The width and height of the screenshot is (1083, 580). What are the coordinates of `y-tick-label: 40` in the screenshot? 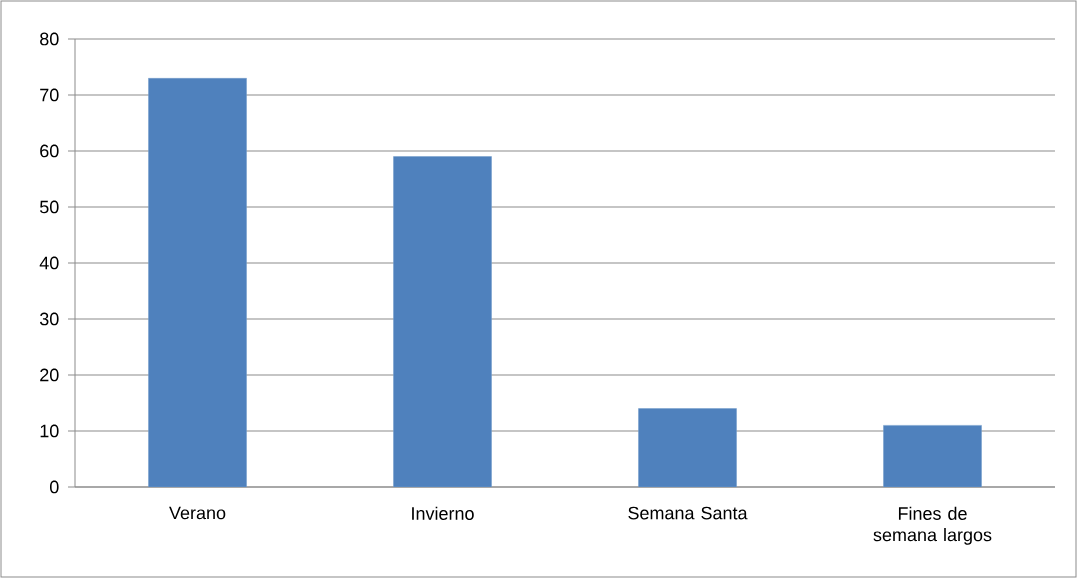 It's located at (49, 263).